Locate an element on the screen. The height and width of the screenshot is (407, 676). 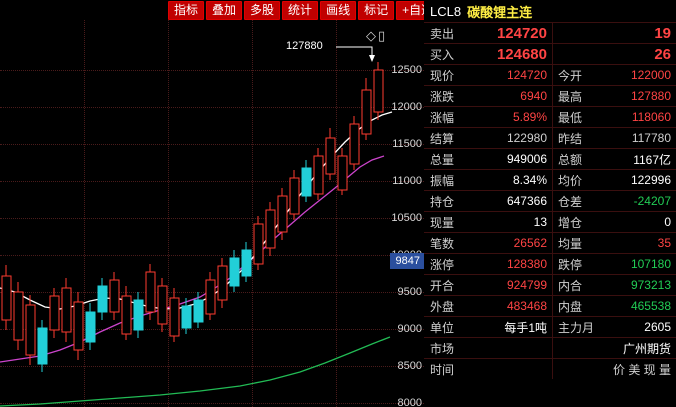
toolbar-button-indicator: 指标 is located at coordinates (186, 10).